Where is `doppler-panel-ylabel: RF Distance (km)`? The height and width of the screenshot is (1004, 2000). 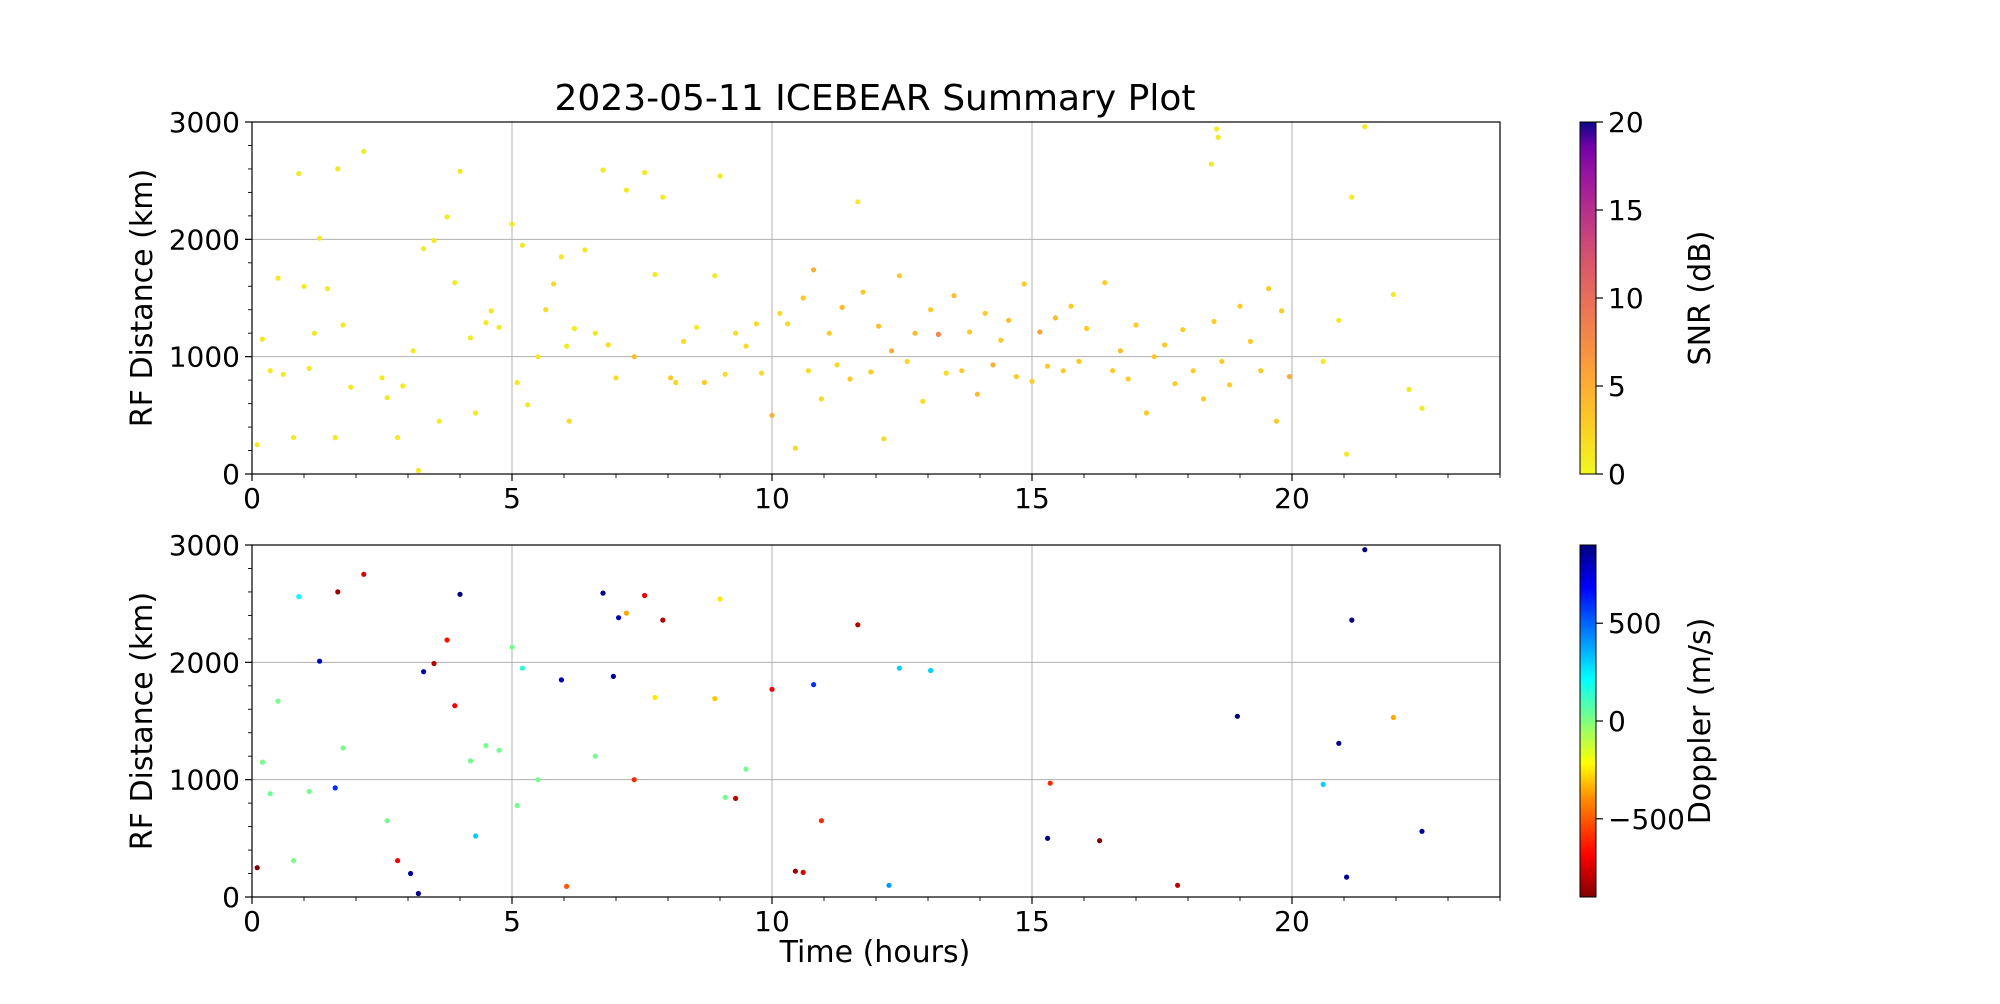 doppler-panel-ylabel: RF Distance (km) is located at coordinates (142, 721).